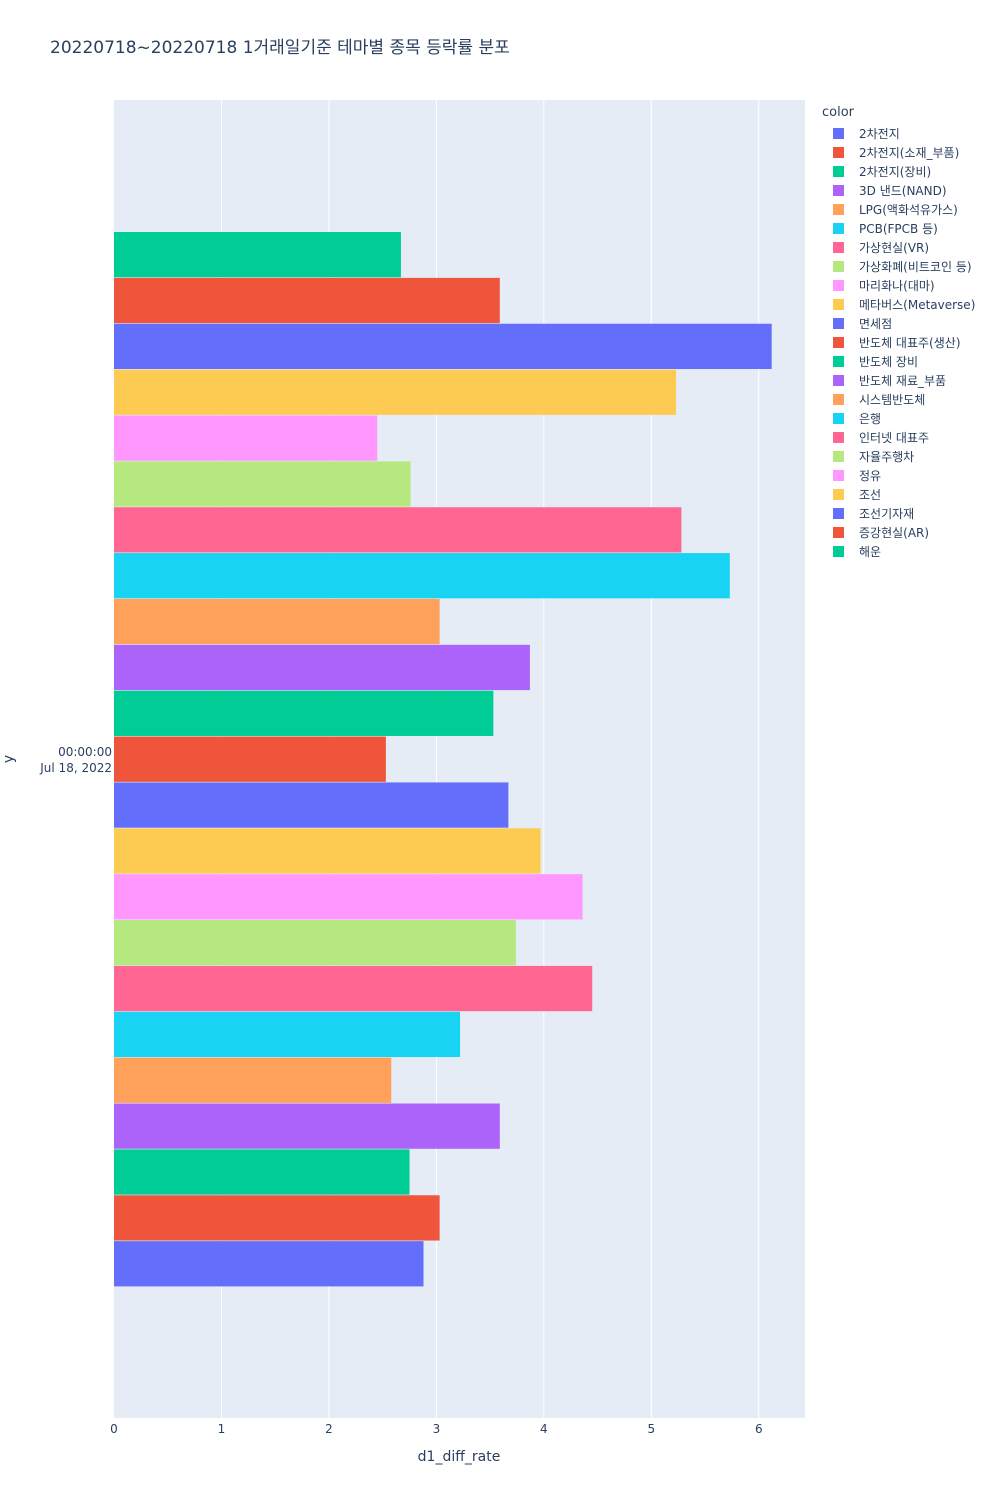 Image resolution: width=1000 pixels, height=1500 pixels. I want to click on legend-label: 마리화나(대마), so click(897, 286).